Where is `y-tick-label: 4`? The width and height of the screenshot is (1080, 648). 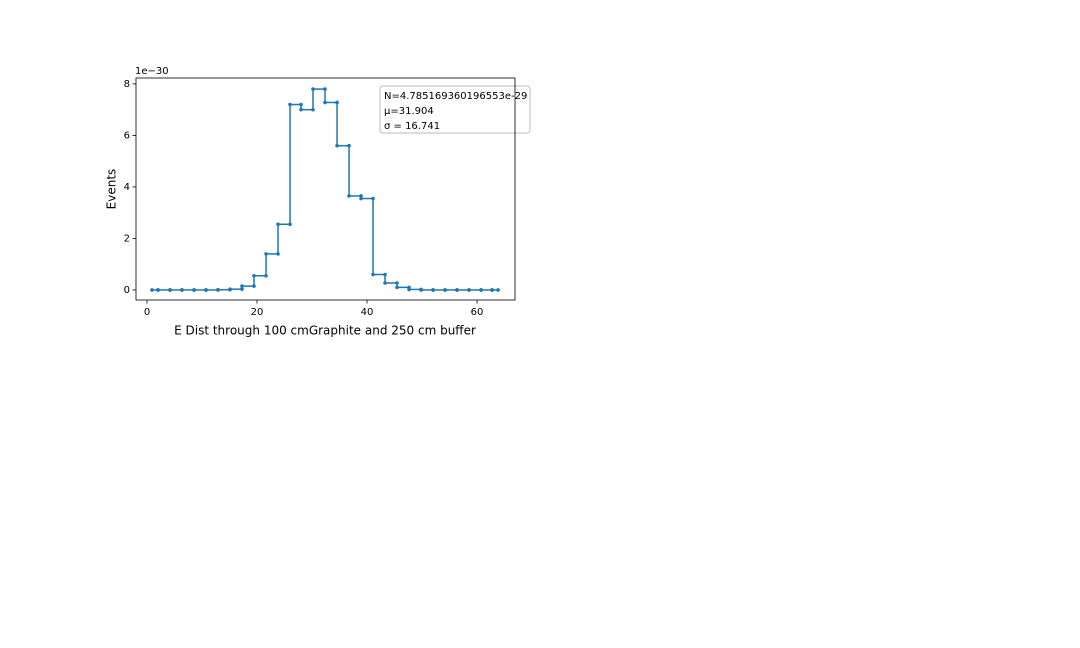
y-tick-label: 4 is located at coordinates (127, 187).